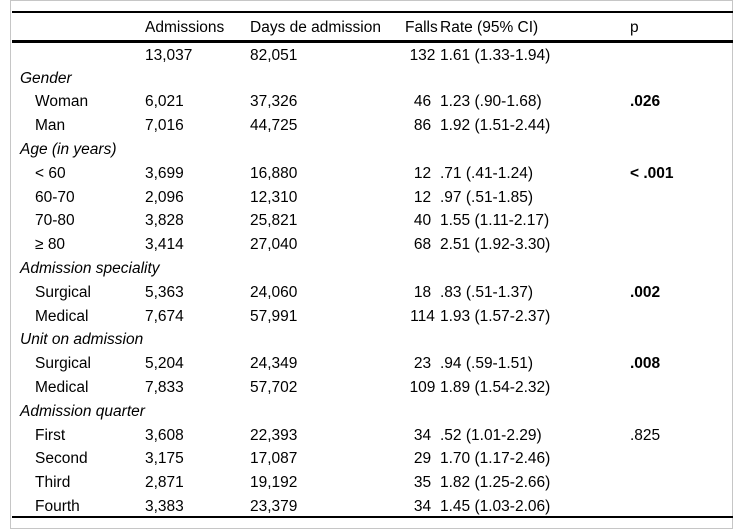 The image size is (743, 532). Describe the element at coordinates (422, 459) in the screenshot. I see `falls-value: 29` at that location.